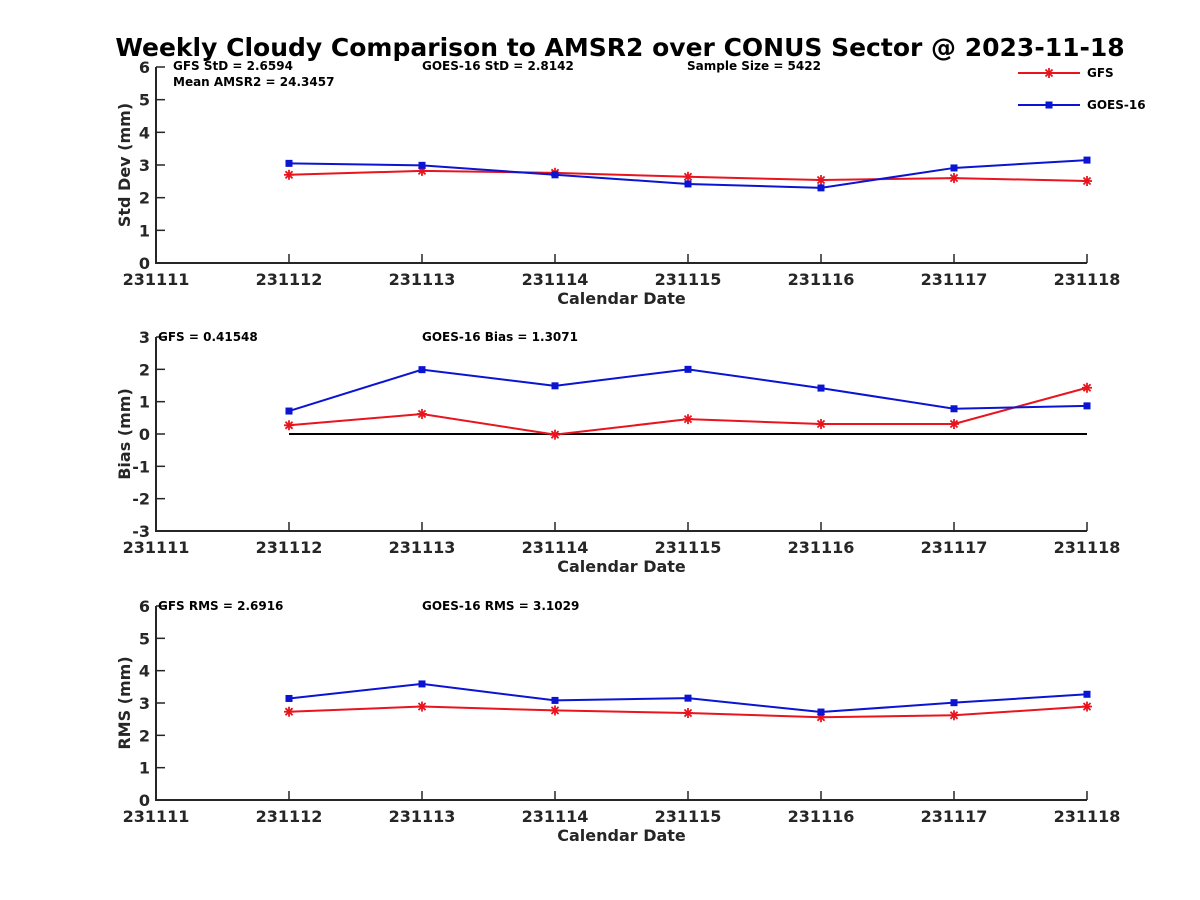 This screenshot has width=1200, height=900. What do you see at coordinates (124, 165) in the screenshot?
I see `y-axis-label: Std Dev (mm)` at bounding box center [124, 165].